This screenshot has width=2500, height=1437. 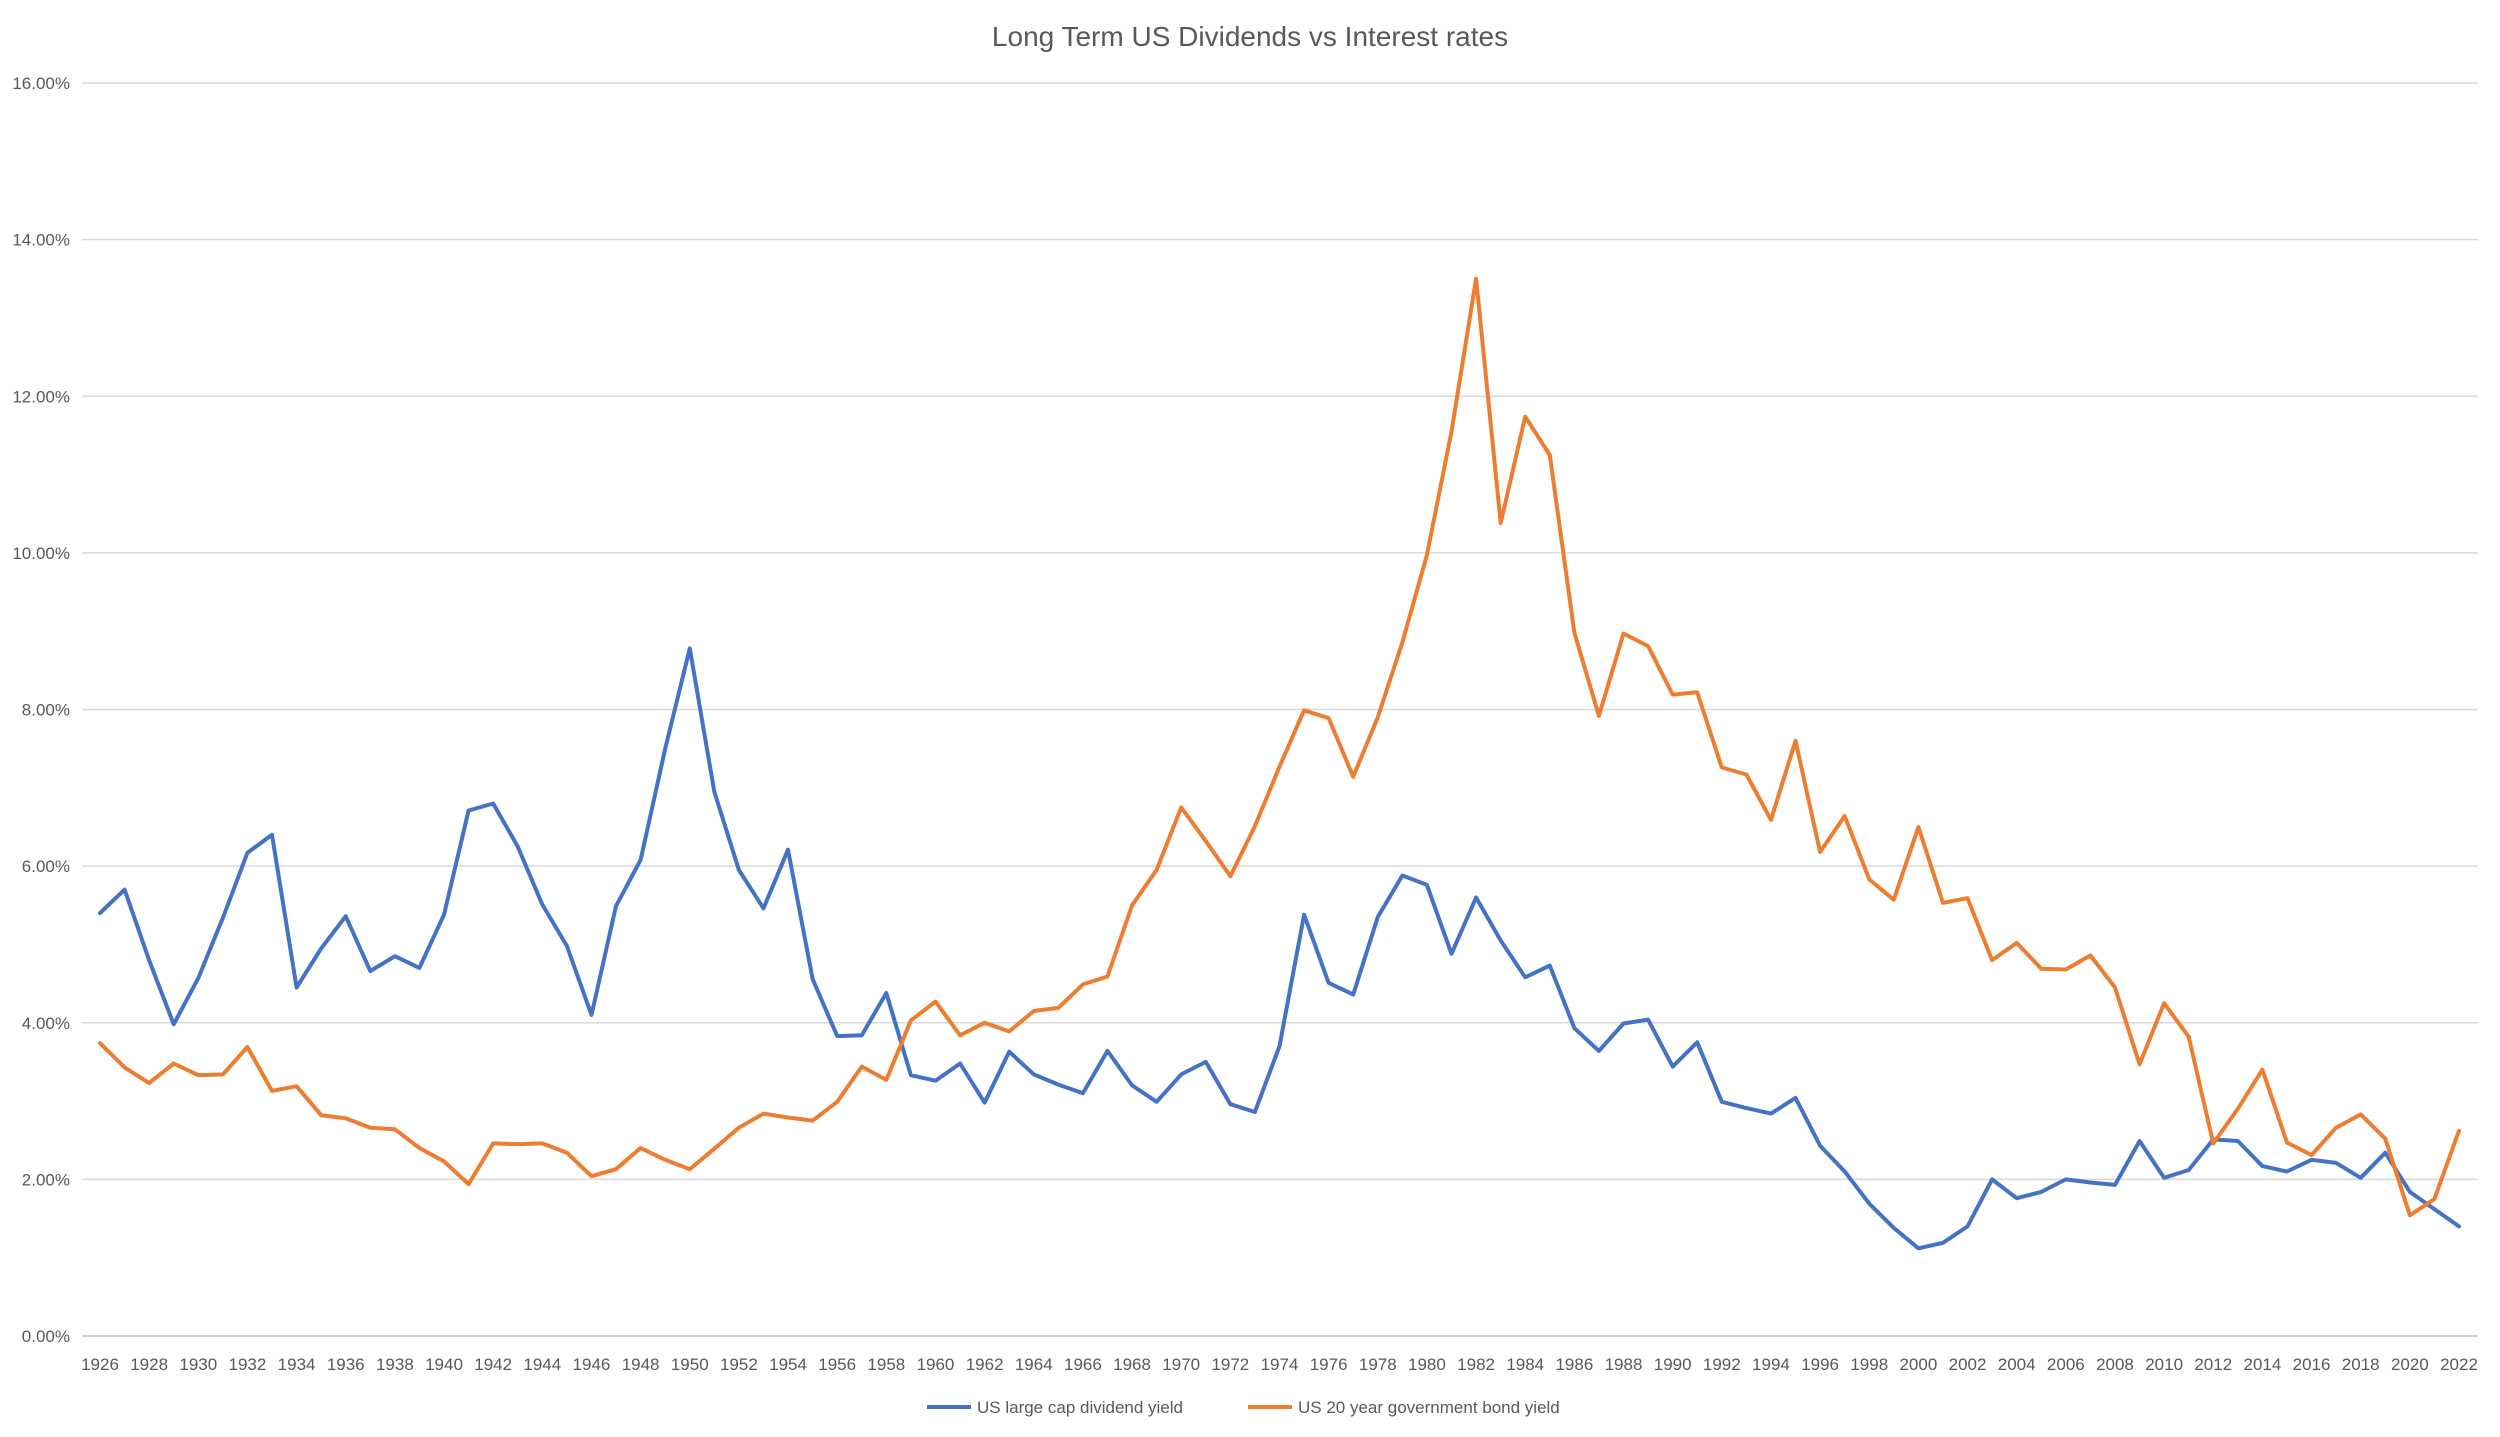 I want to click on y-tick-label: 4.00%, so click(x=46, y=1023).